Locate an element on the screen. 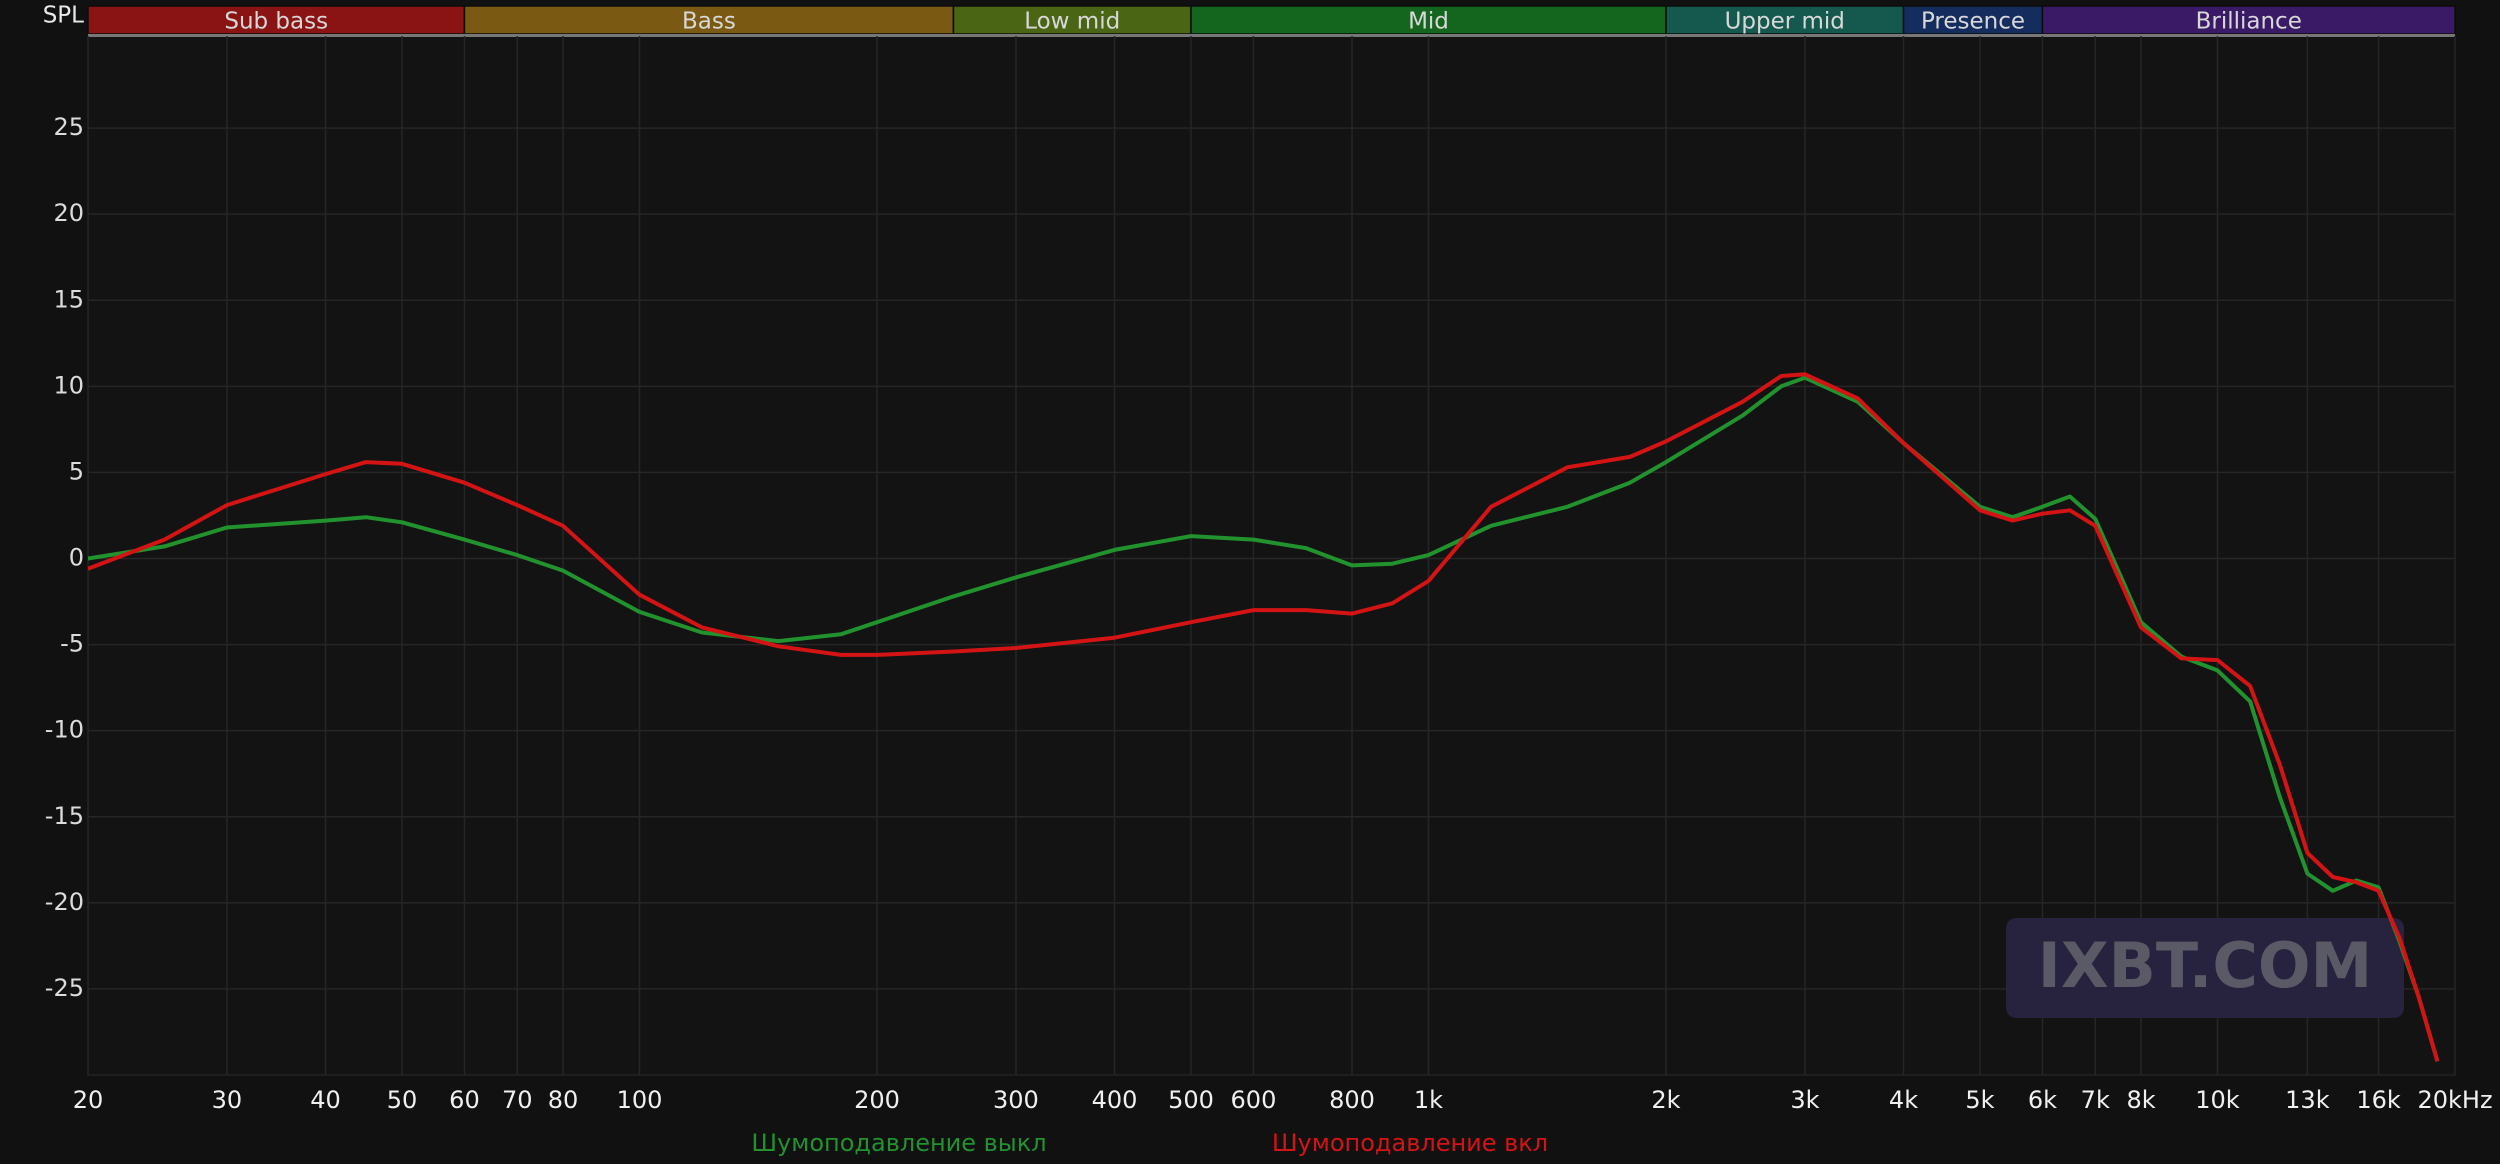 The height and width of the screenshot is (1164, 2500). x-tick-label: 10k is located at coordinates (2217, 1100).